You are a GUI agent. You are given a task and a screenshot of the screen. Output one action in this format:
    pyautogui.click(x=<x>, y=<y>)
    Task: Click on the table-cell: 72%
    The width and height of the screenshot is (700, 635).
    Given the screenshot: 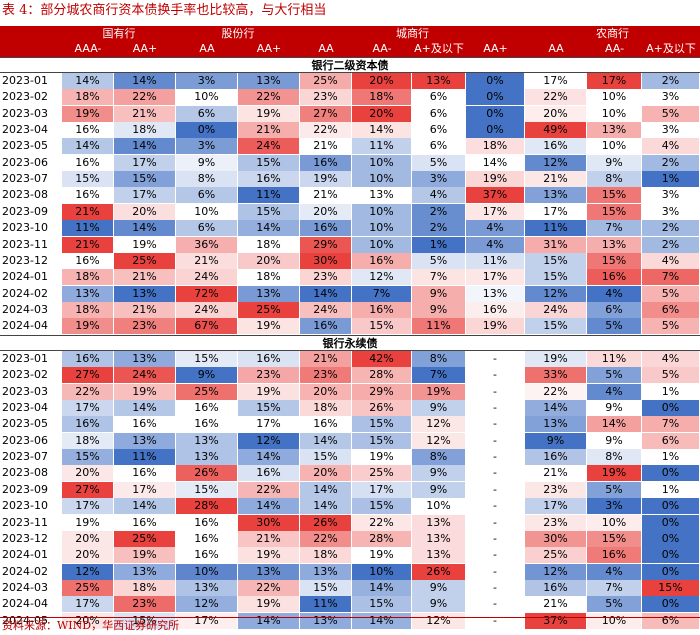 What is the action you would take?
    pyautogui.click(x=206, y=293)
    